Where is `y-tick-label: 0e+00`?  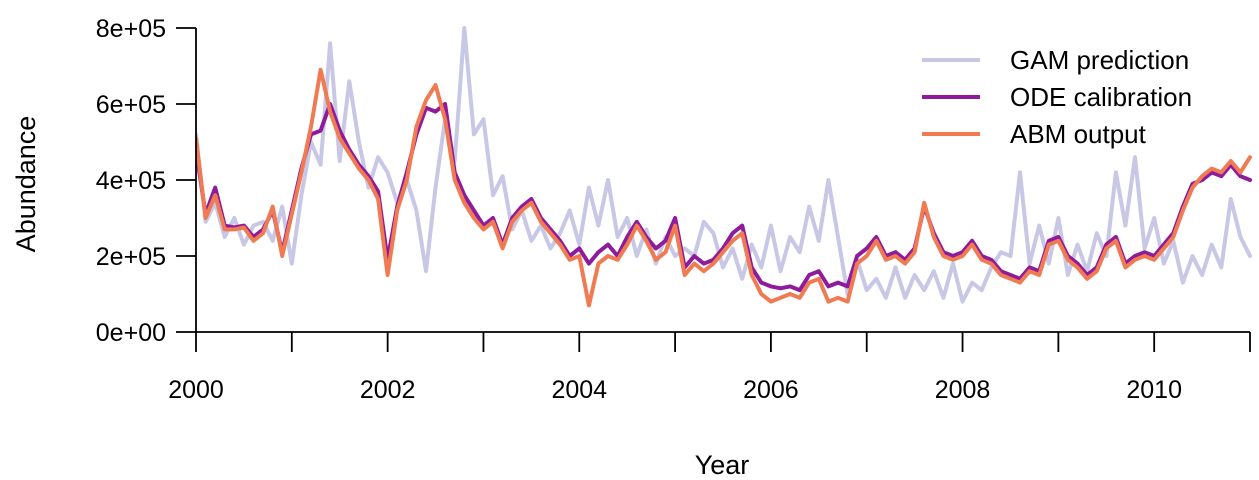 y-tick-label: 0e+00 is located at coordinates (131, 333).